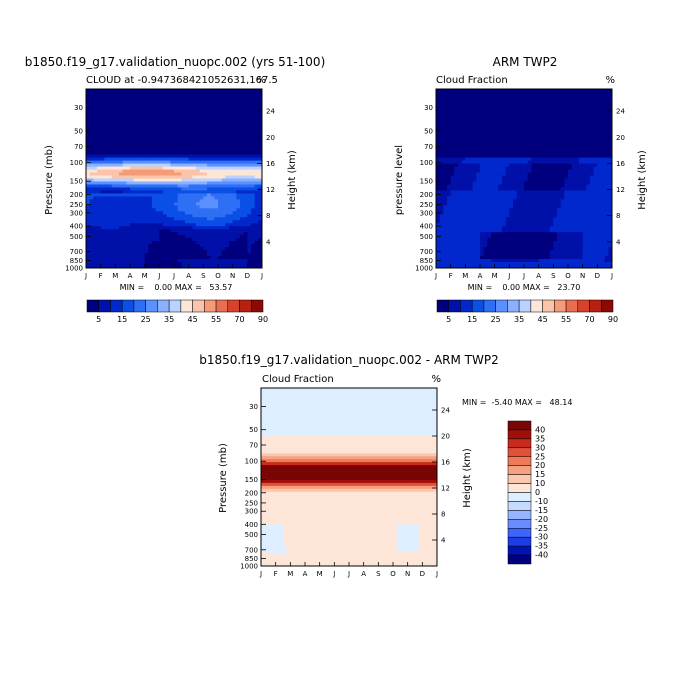  I want to click on y-tick-label: 30, so click(78, 108).